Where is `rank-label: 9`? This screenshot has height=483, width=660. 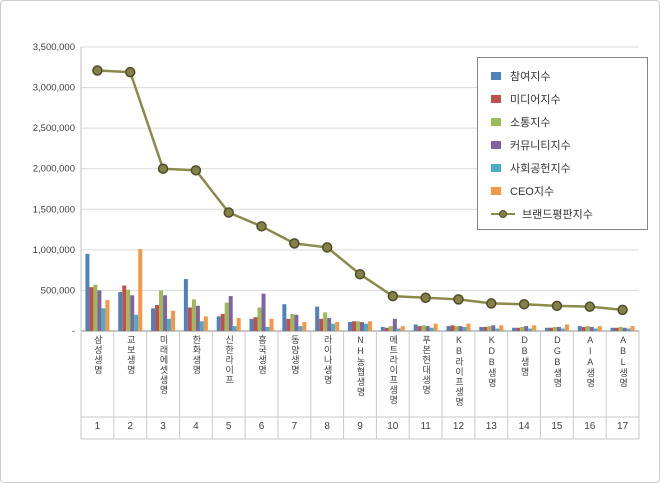
rank-label: 9 is located at coordinates (360, 426).